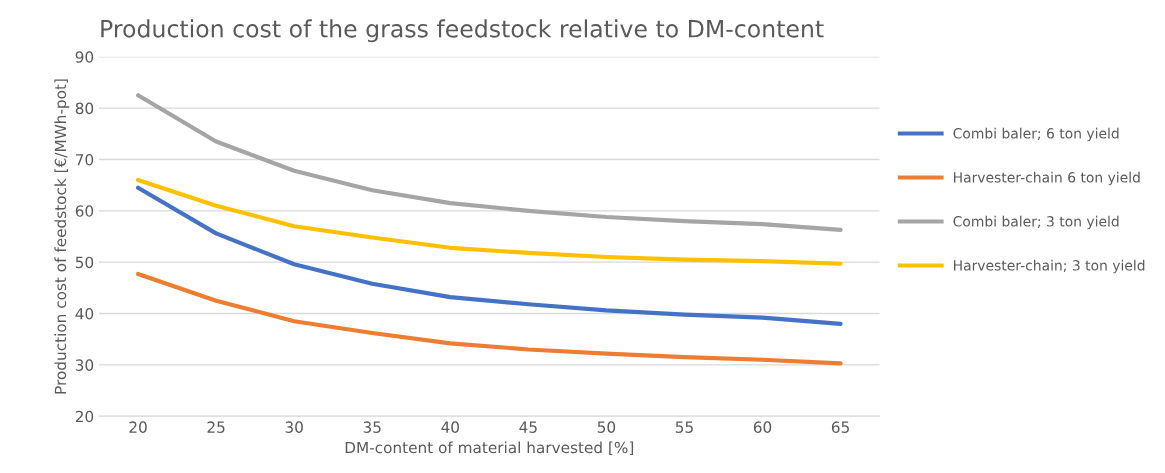 This screenshot has height=473, width=1165. I want to click on y-tick-label: 90, so click(84, 57).